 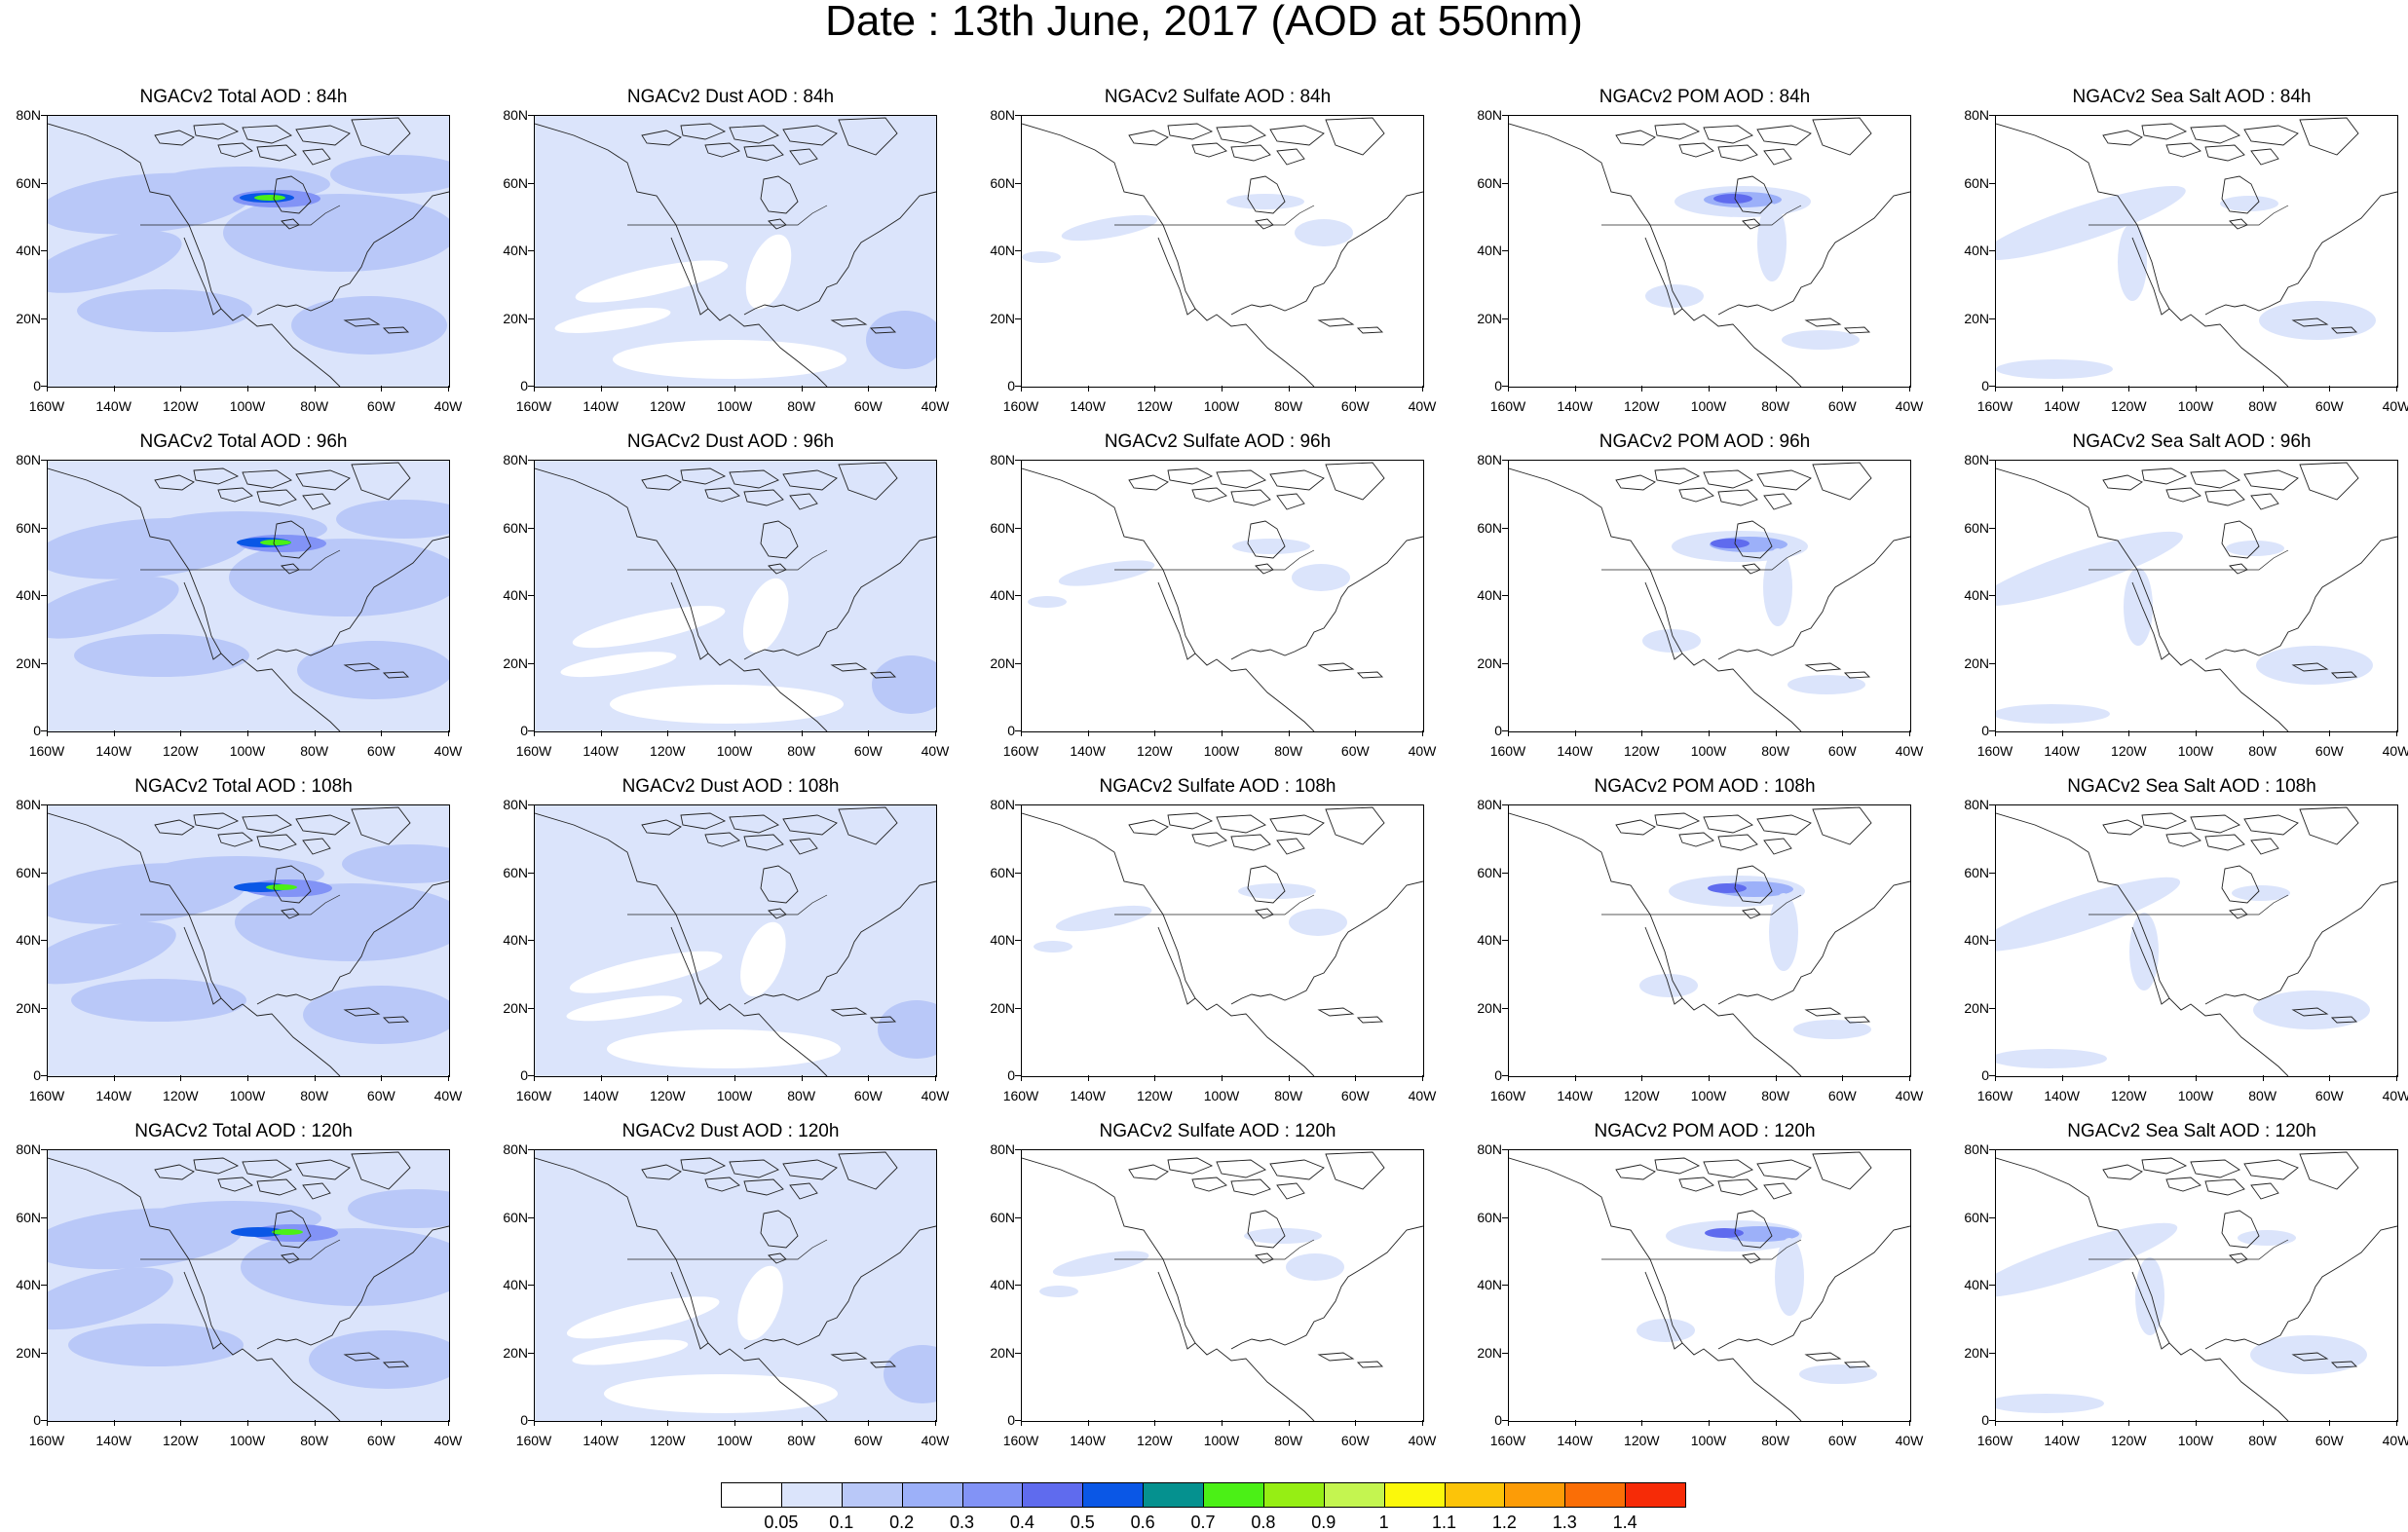 I want to click on panel-title: NGACv2 POM AOD : 108h, so click(x=1705, y=786).